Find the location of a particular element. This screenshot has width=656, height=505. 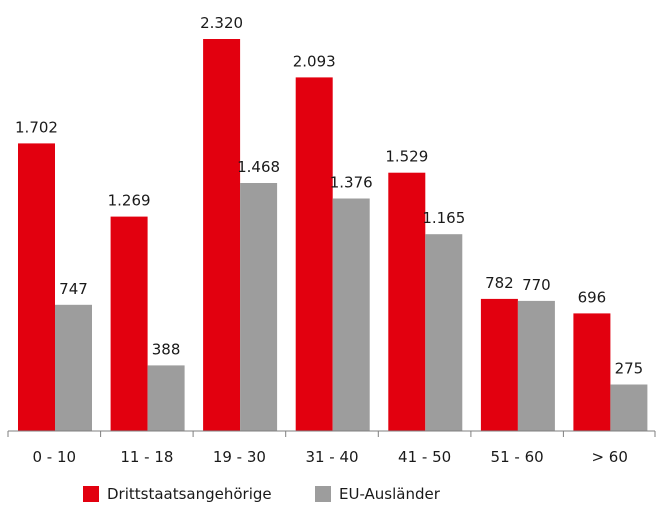

value-label: 2.320 is located at coordinates (221, 23).